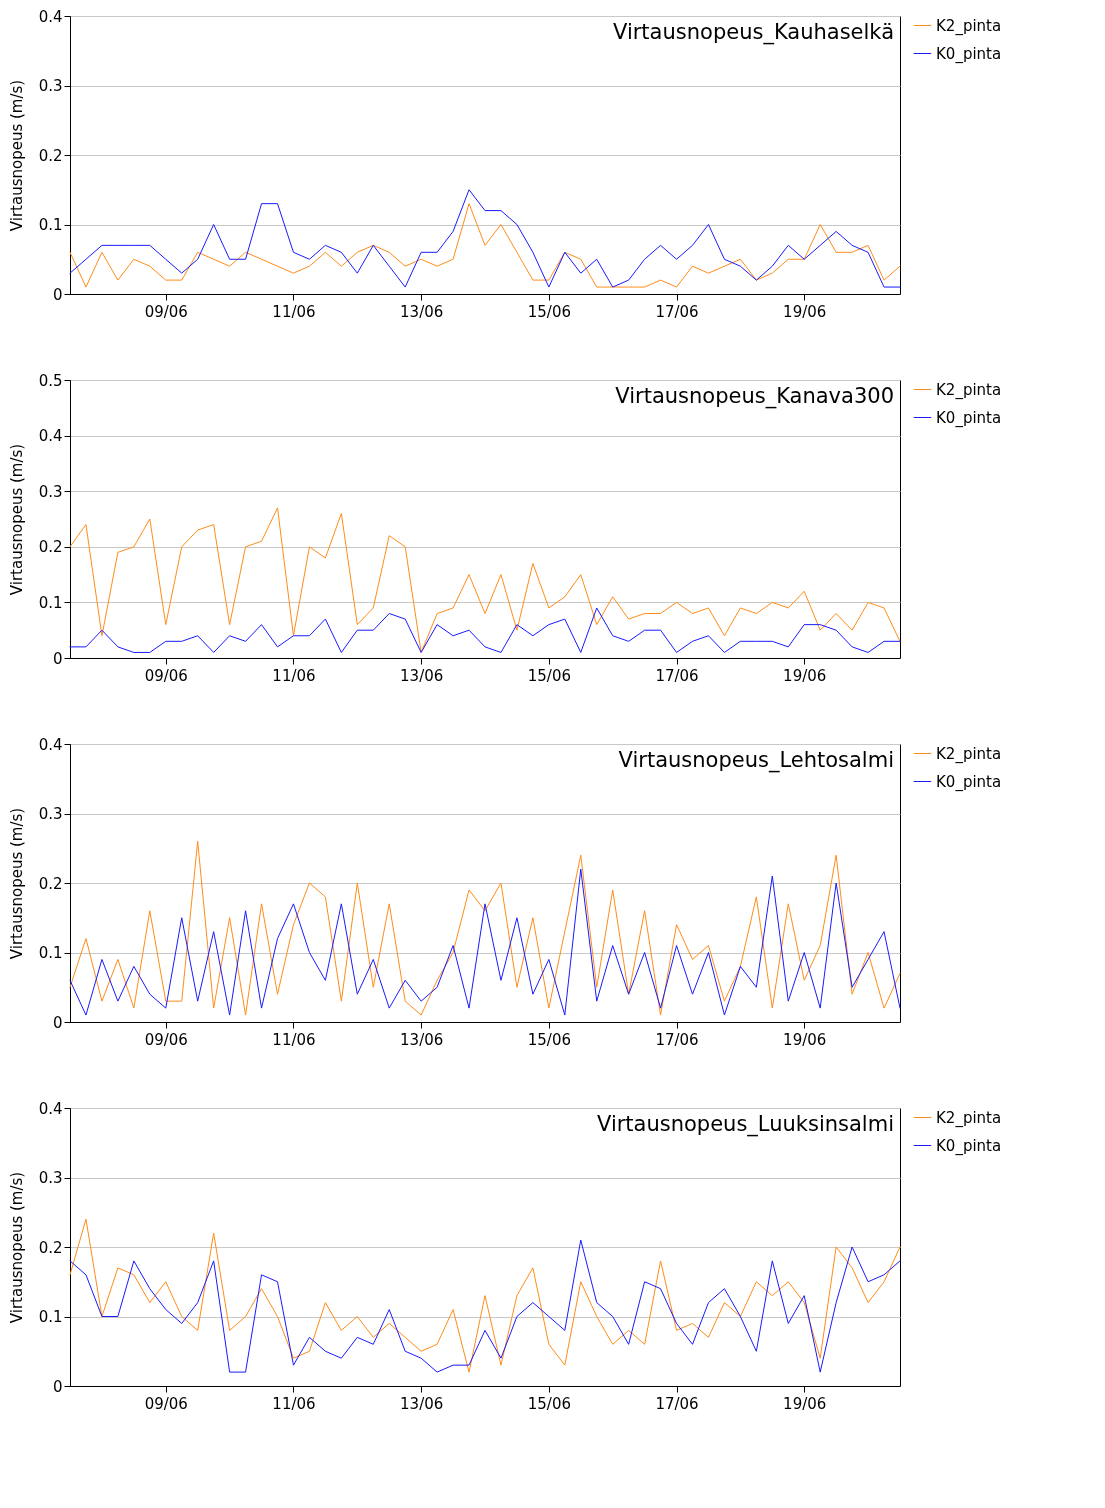 The image size is (1105, 1508). Describe the element at coordinates (745, 1124) in the screenshot. I see `chart-title: Virtausnopeus_Luuksinsalmi` at that location.